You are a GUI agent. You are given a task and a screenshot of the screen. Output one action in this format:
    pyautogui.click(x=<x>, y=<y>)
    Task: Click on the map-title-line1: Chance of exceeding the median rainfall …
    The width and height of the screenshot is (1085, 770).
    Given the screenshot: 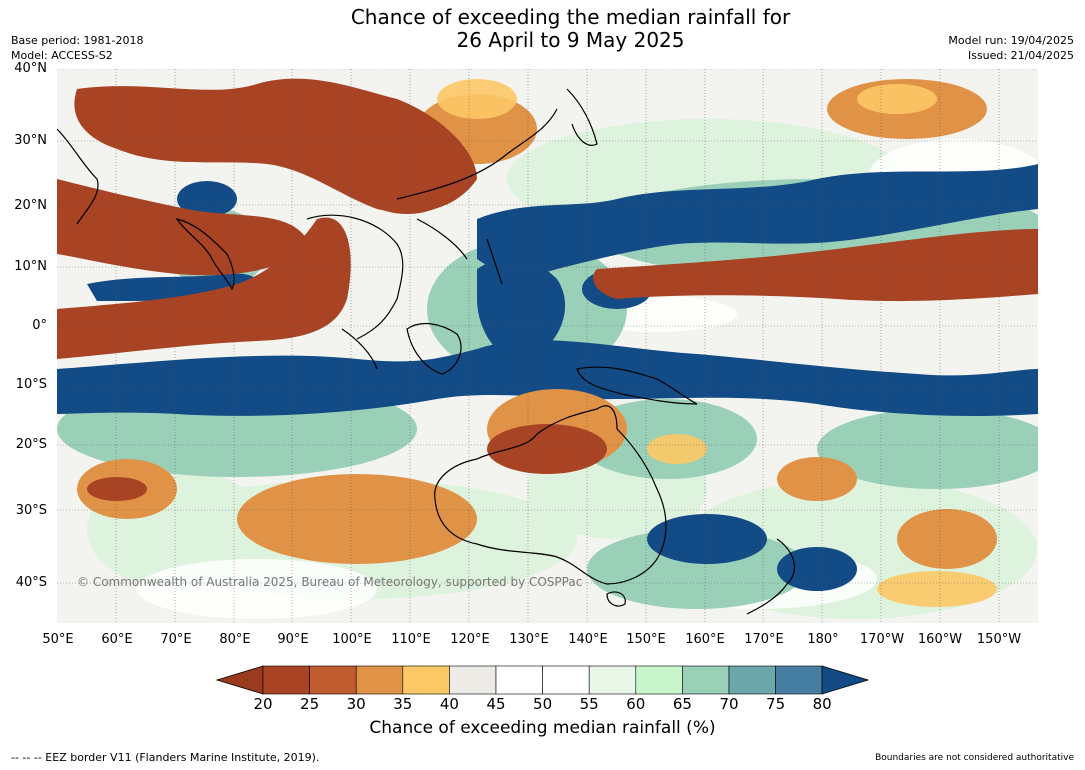 What is the action you would take?
    pyautogui.click(x=570, y=17)
    